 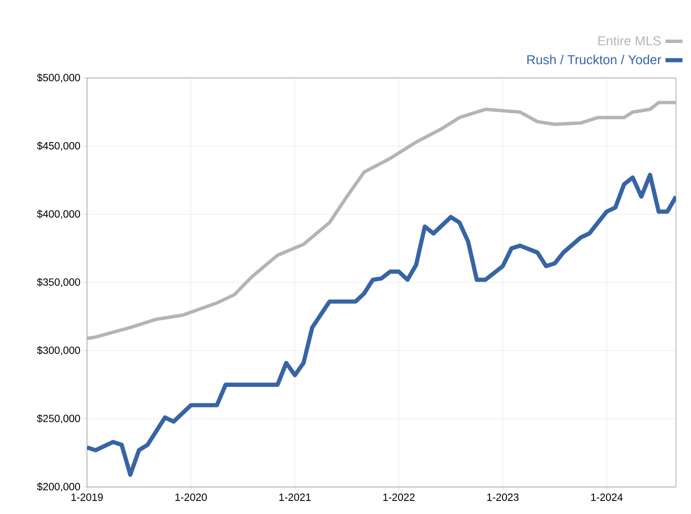 What do you see at coordinates (58, 419) in the screenshot?
I see `y-tick-label: $250,000` at bounding box center [58, 419].